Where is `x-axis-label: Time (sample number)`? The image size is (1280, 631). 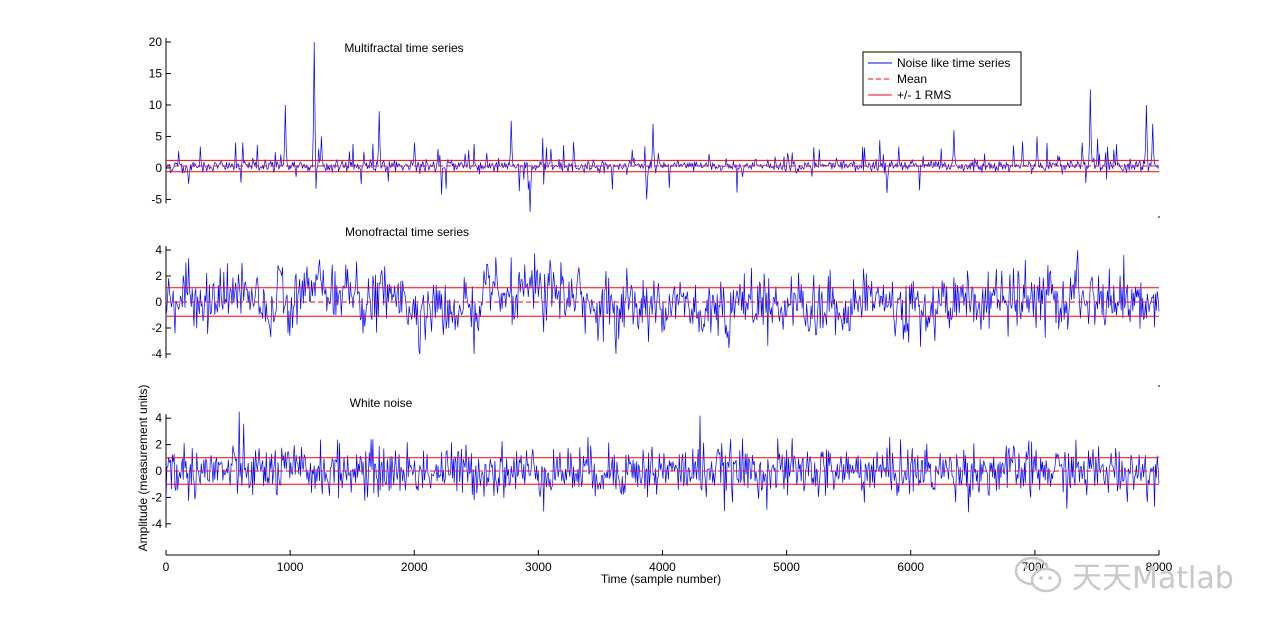 x-axis-label: Time (sample number) is located at coordinates (661, 579).